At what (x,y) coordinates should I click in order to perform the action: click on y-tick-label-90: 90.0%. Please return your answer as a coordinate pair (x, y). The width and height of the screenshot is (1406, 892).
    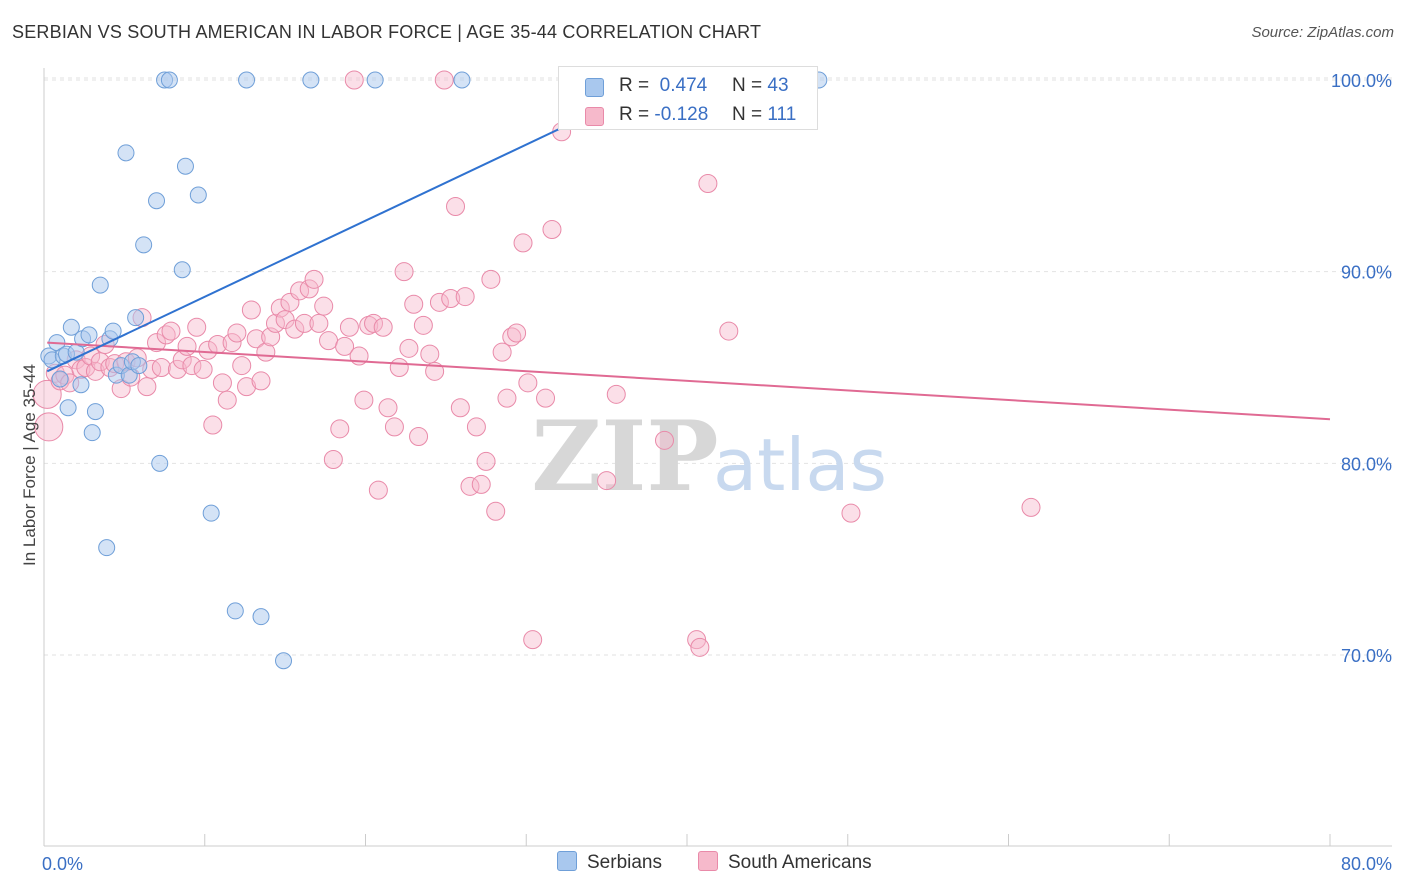
    Looking at the image, I should click on (1366, 273).